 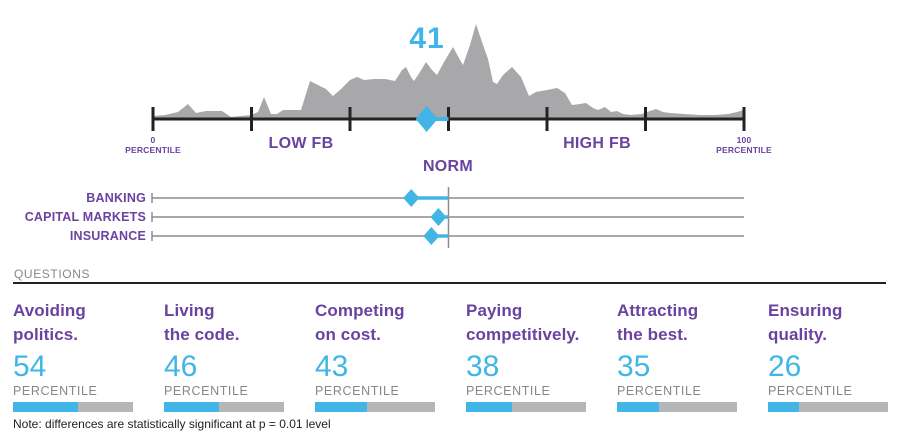 What do you see at coordinates (805, 322) in the screenshot?
I see `question-title: Ensuring quality.` at bounding box center [805, 322].